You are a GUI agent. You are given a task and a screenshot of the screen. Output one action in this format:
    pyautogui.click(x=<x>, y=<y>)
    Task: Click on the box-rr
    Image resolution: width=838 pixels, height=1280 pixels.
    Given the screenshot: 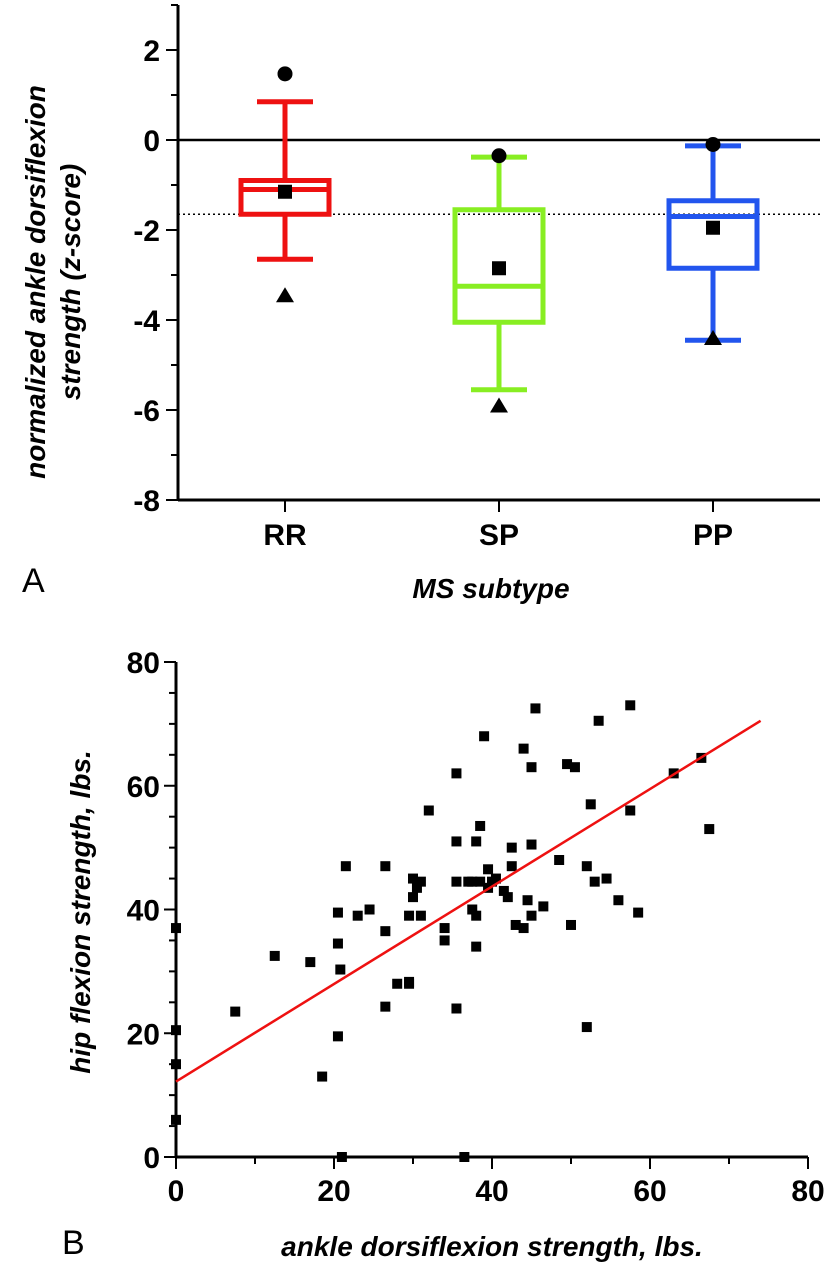 What is the action you would take?
    pyautogui.click(x=285, y=184)
    